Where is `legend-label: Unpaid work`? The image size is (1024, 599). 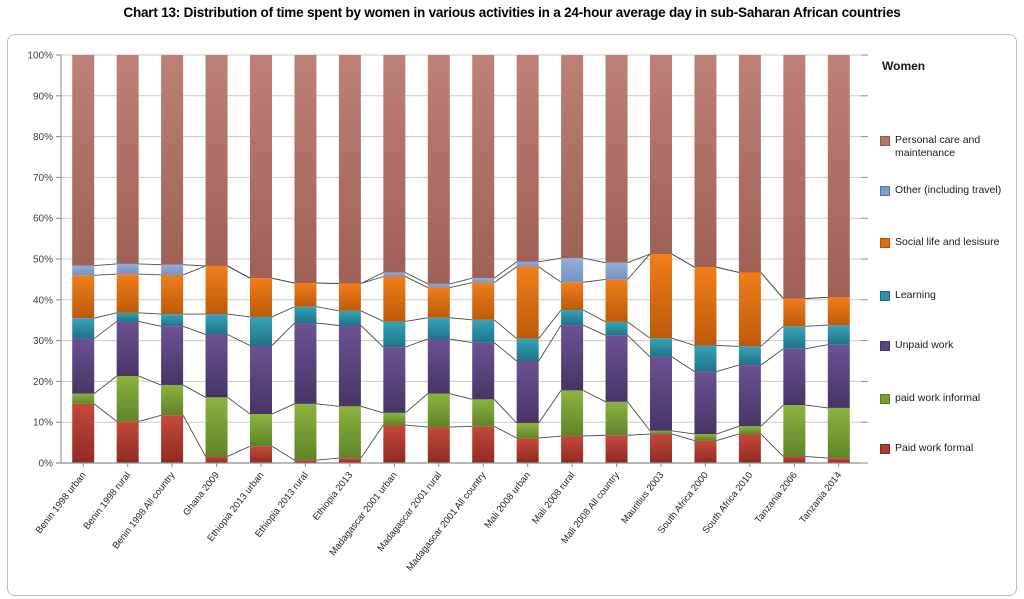
legend-label: Unpaid work is located at coordinates (924, 345).